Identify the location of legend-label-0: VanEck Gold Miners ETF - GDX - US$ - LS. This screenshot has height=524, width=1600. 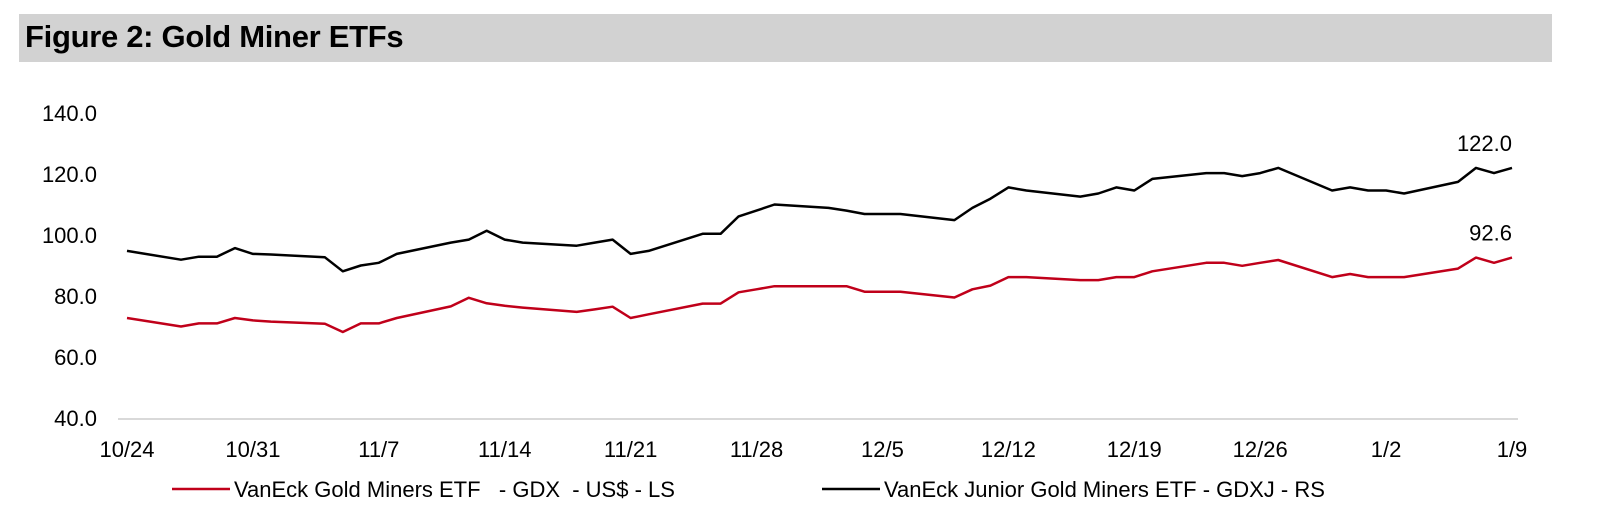
(454, 489).